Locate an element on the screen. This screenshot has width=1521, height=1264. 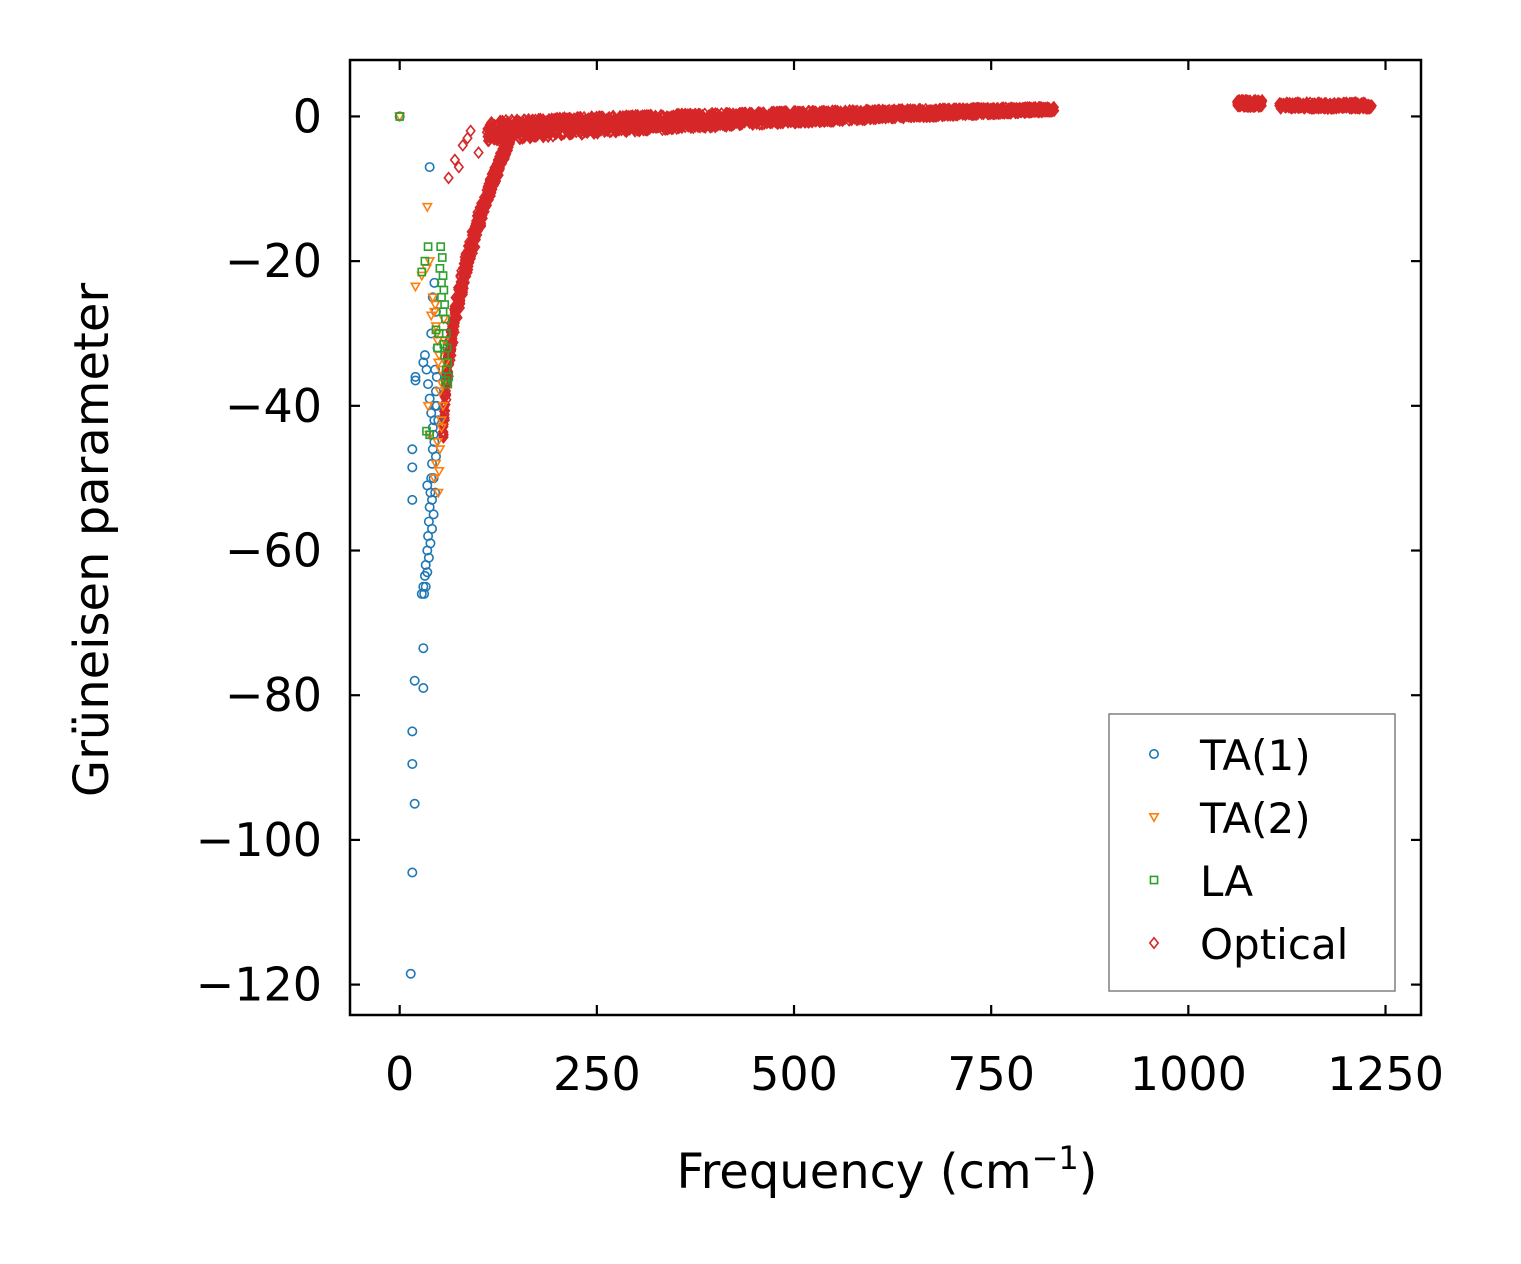
series-la is located at coordinates (424, 276).